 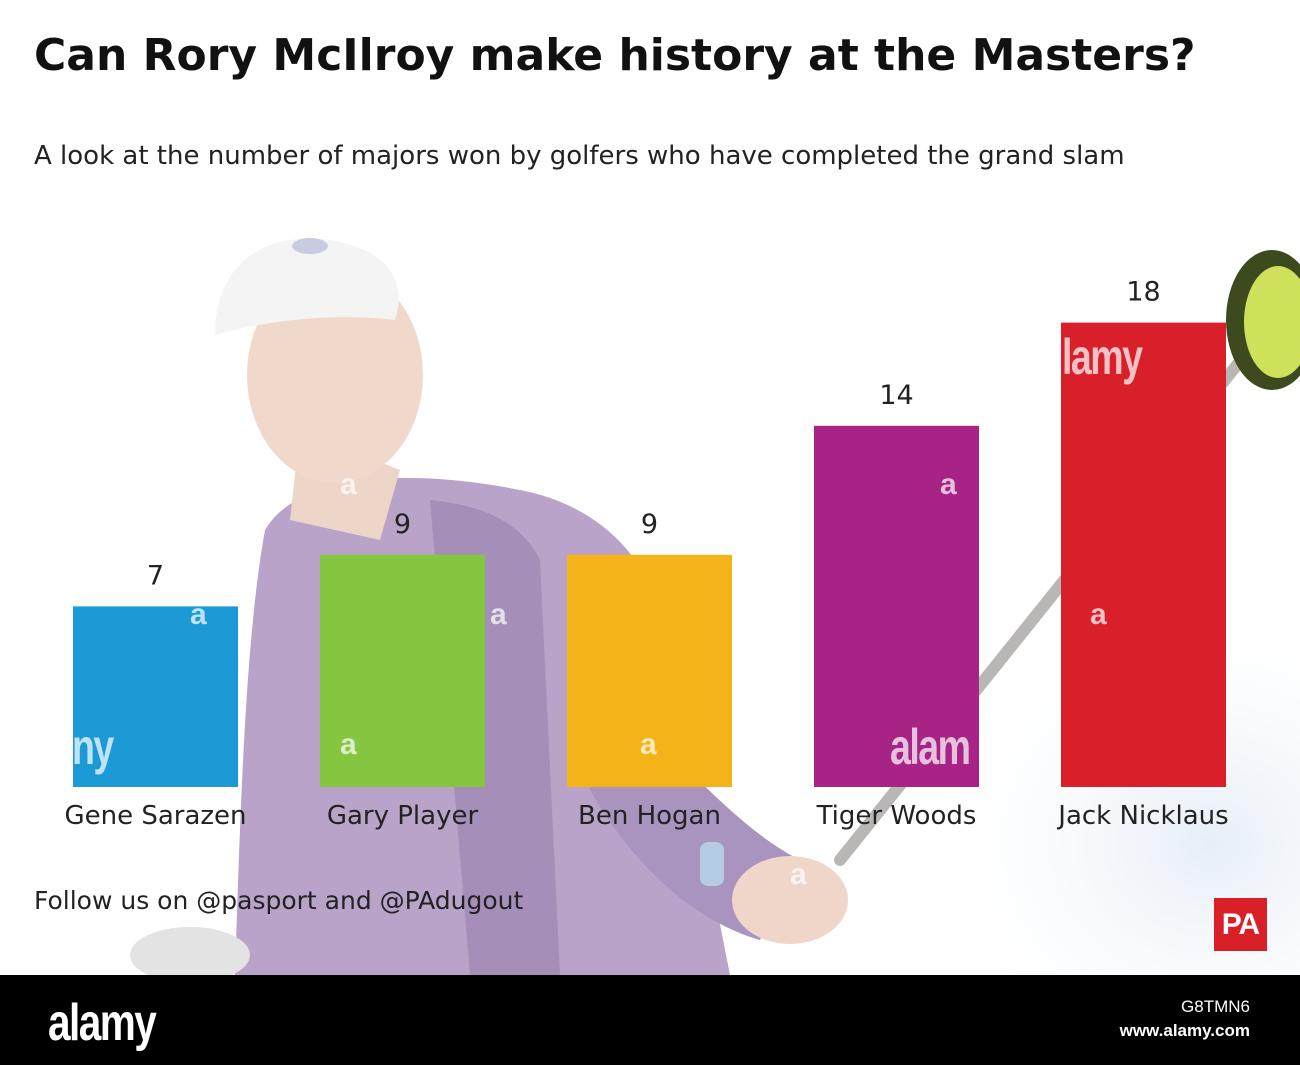 What do you see at coordinates (896, 816) in the screenshot?
I see `category-label: Tiger Woods` at bounding box center [896, 816].